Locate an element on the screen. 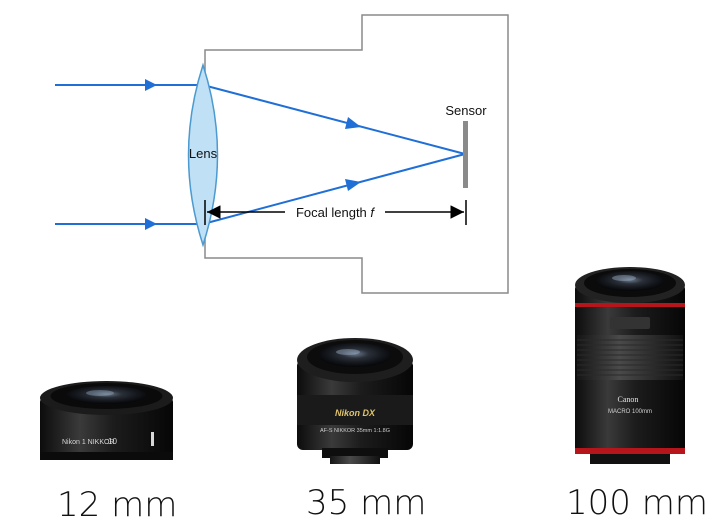 This screenshot has height=532, width=720. focal-length-text: Focal length is located at coordinates (333, 212).